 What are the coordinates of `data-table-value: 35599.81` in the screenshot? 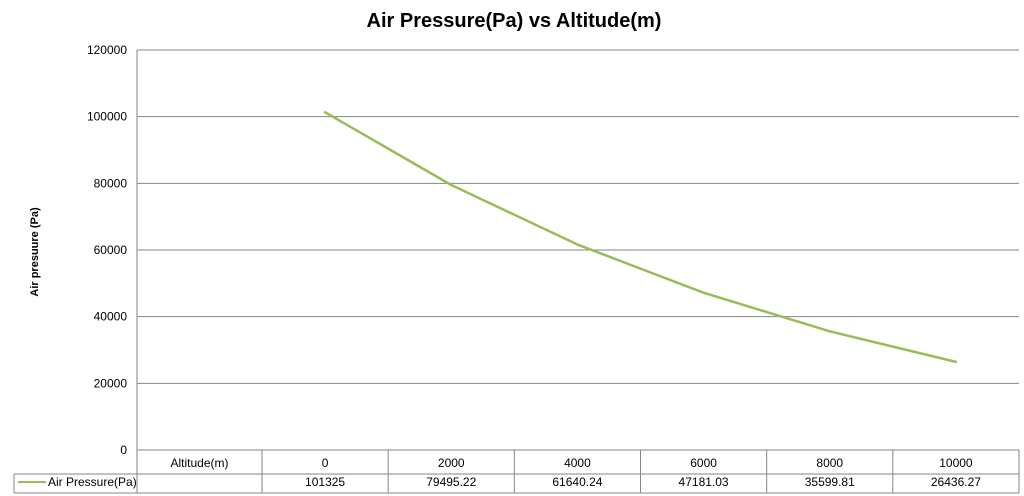 It's located at (830, 482).